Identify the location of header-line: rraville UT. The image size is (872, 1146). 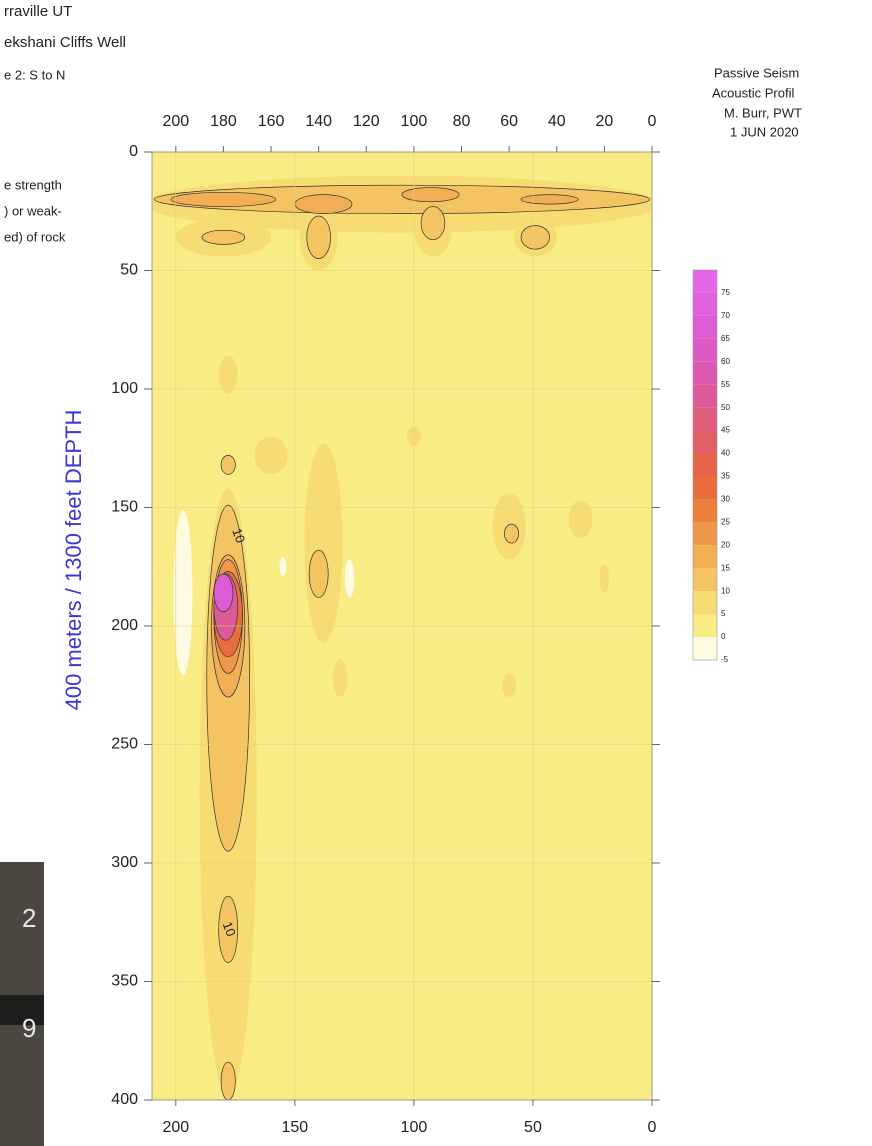
(38, 11).